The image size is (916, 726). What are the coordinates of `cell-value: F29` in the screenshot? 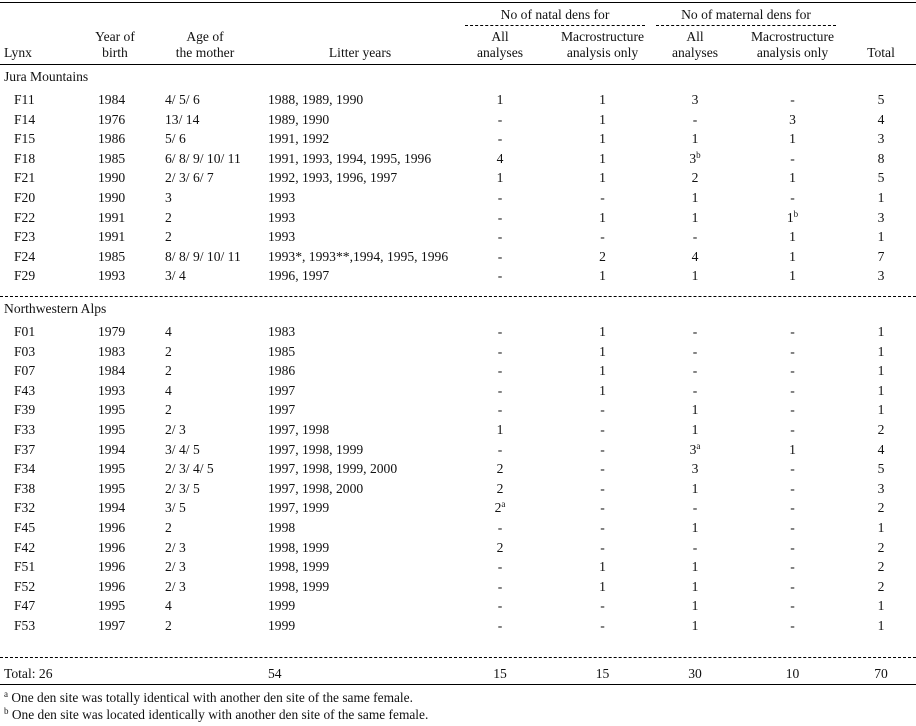 It's located at (25, 276).